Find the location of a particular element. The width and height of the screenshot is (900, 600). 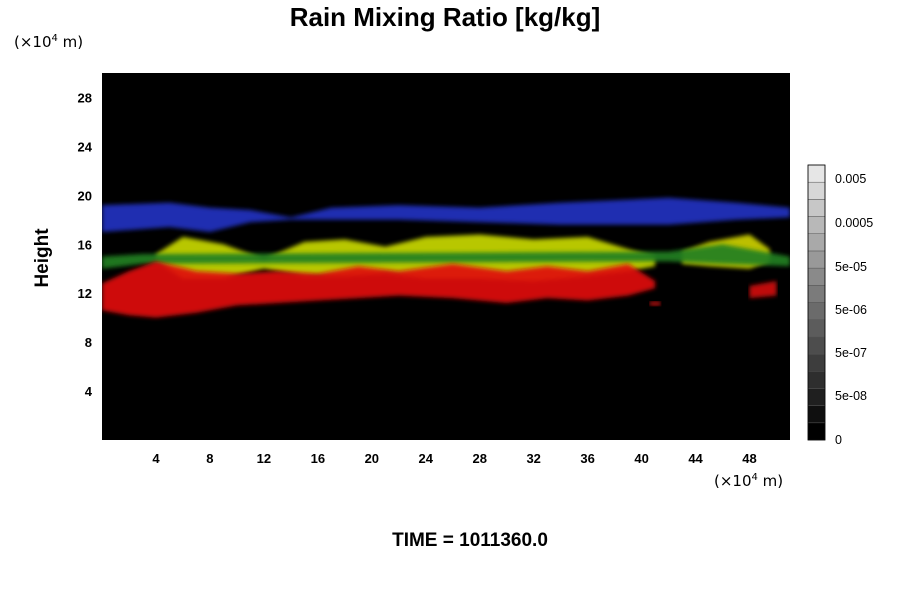

y-tick-label: 16 is located at coordinates (85, 244).